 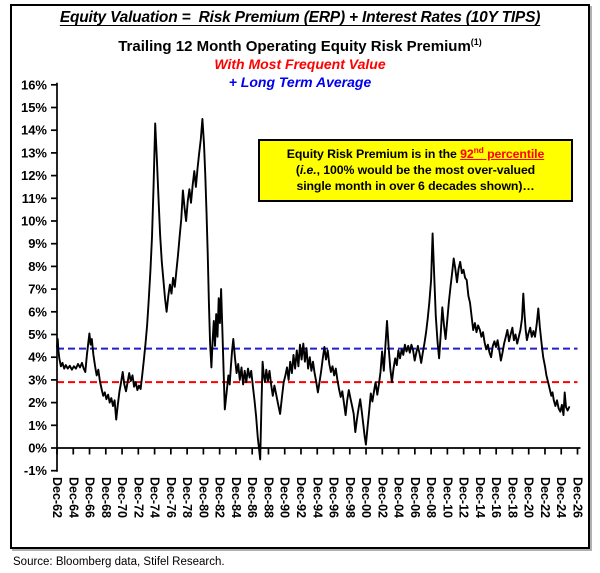 I want to click on svg-text: 16%, so click(x=34, y=84).